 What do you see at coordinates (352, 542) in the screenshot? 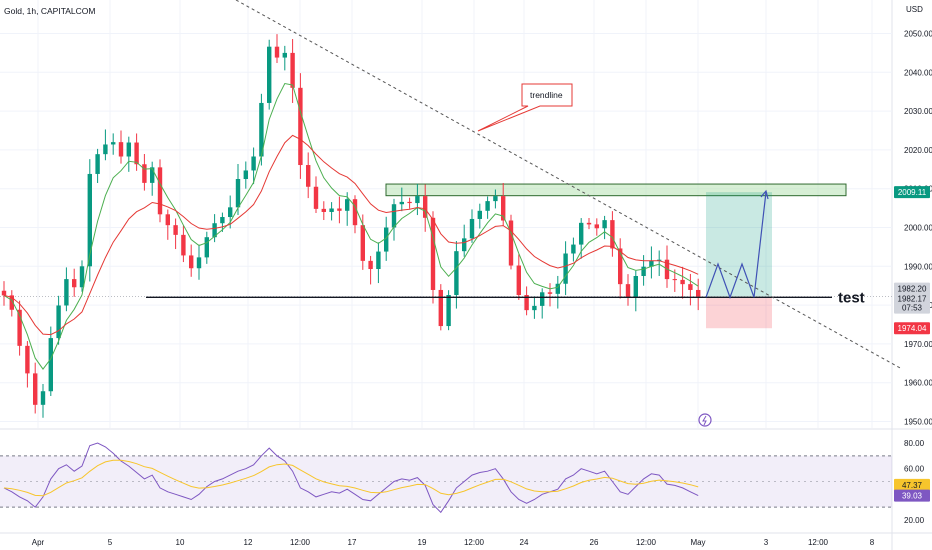
I see `time-tick-label: 17` at bounding box center [352, 542].